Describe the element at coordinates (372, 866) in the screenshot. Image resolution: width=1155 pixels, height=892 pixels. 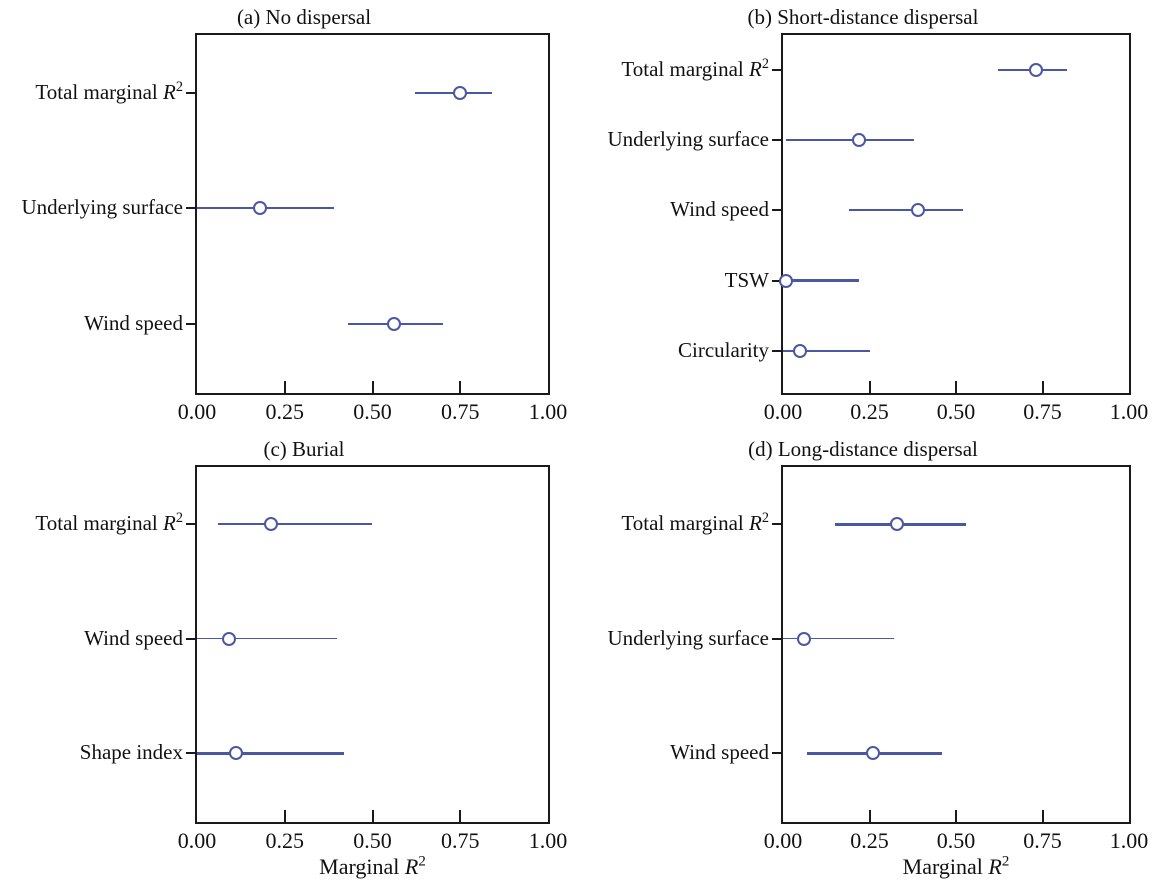
I see `x-axis-label-c: Marginal R2` at that location.